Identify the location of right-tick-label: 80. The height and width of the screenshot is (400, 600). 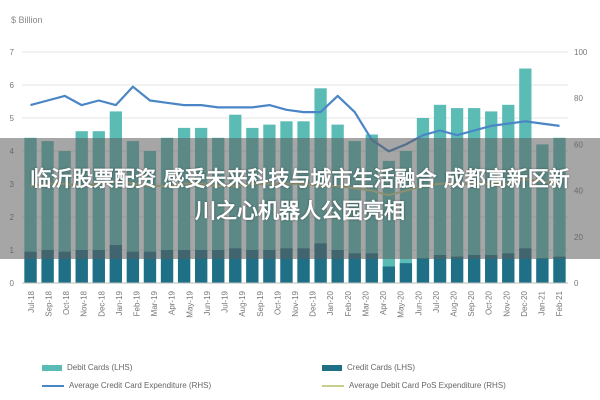
(578, 98).